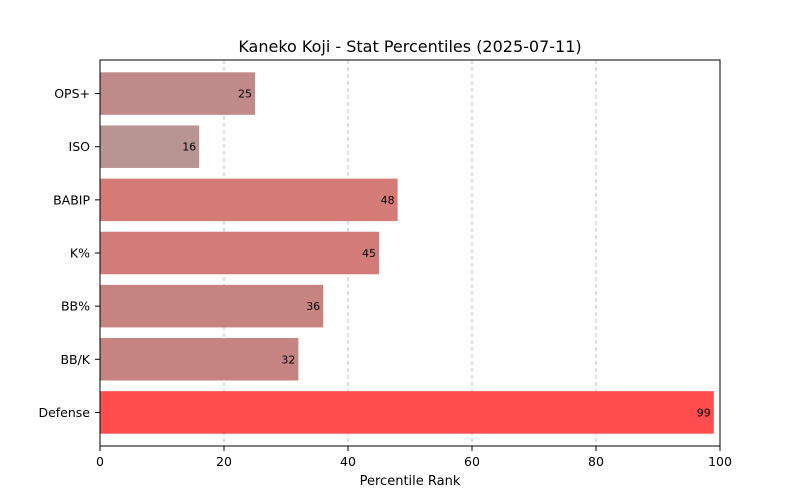 Image resolution: width=800 pixels, height=500 pixels. What do you see at coordinates (313, 306) in the screenshot?
I see `bar-value-label: 36` at bounding box center [313, 306].